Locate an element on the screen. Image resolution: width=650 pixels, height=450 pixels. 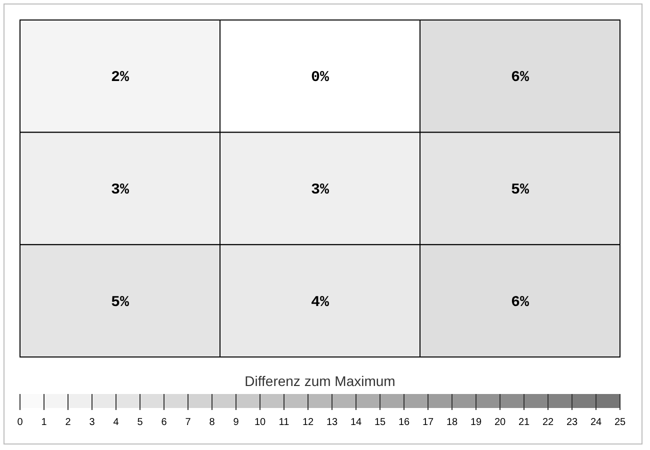
color-bar-label: 3 is located at coordinates (92, 422).